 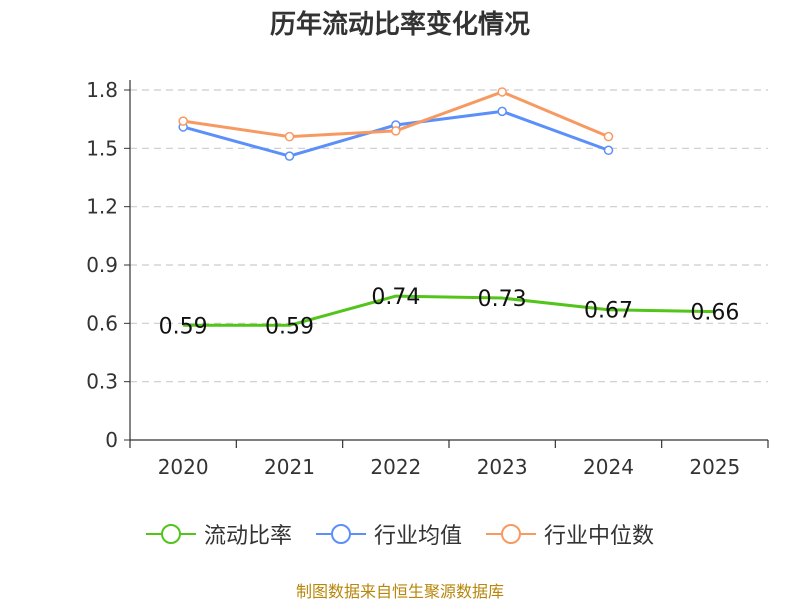 I want to click on legend-label: 行业中位数, so click(x=599, y=536).